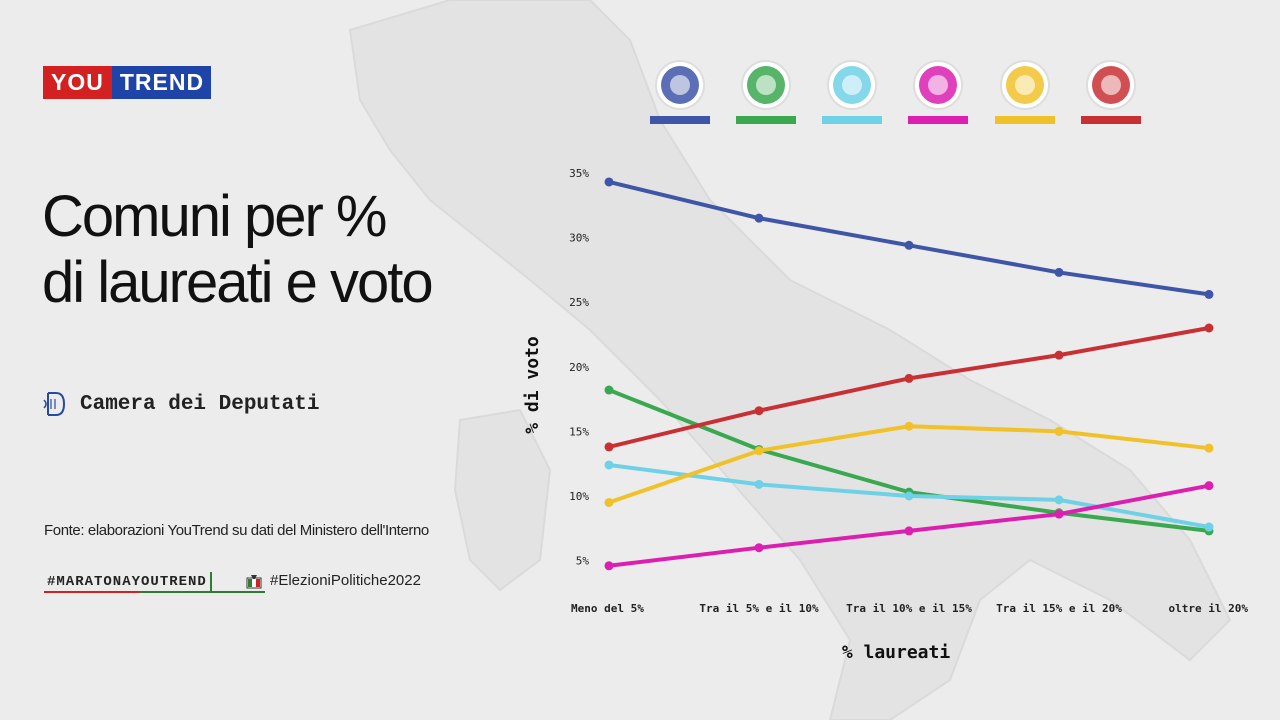  Describe the element at coordinates (579, 496) in the screenshot. I see `y-tick-label: 10%` at that location.